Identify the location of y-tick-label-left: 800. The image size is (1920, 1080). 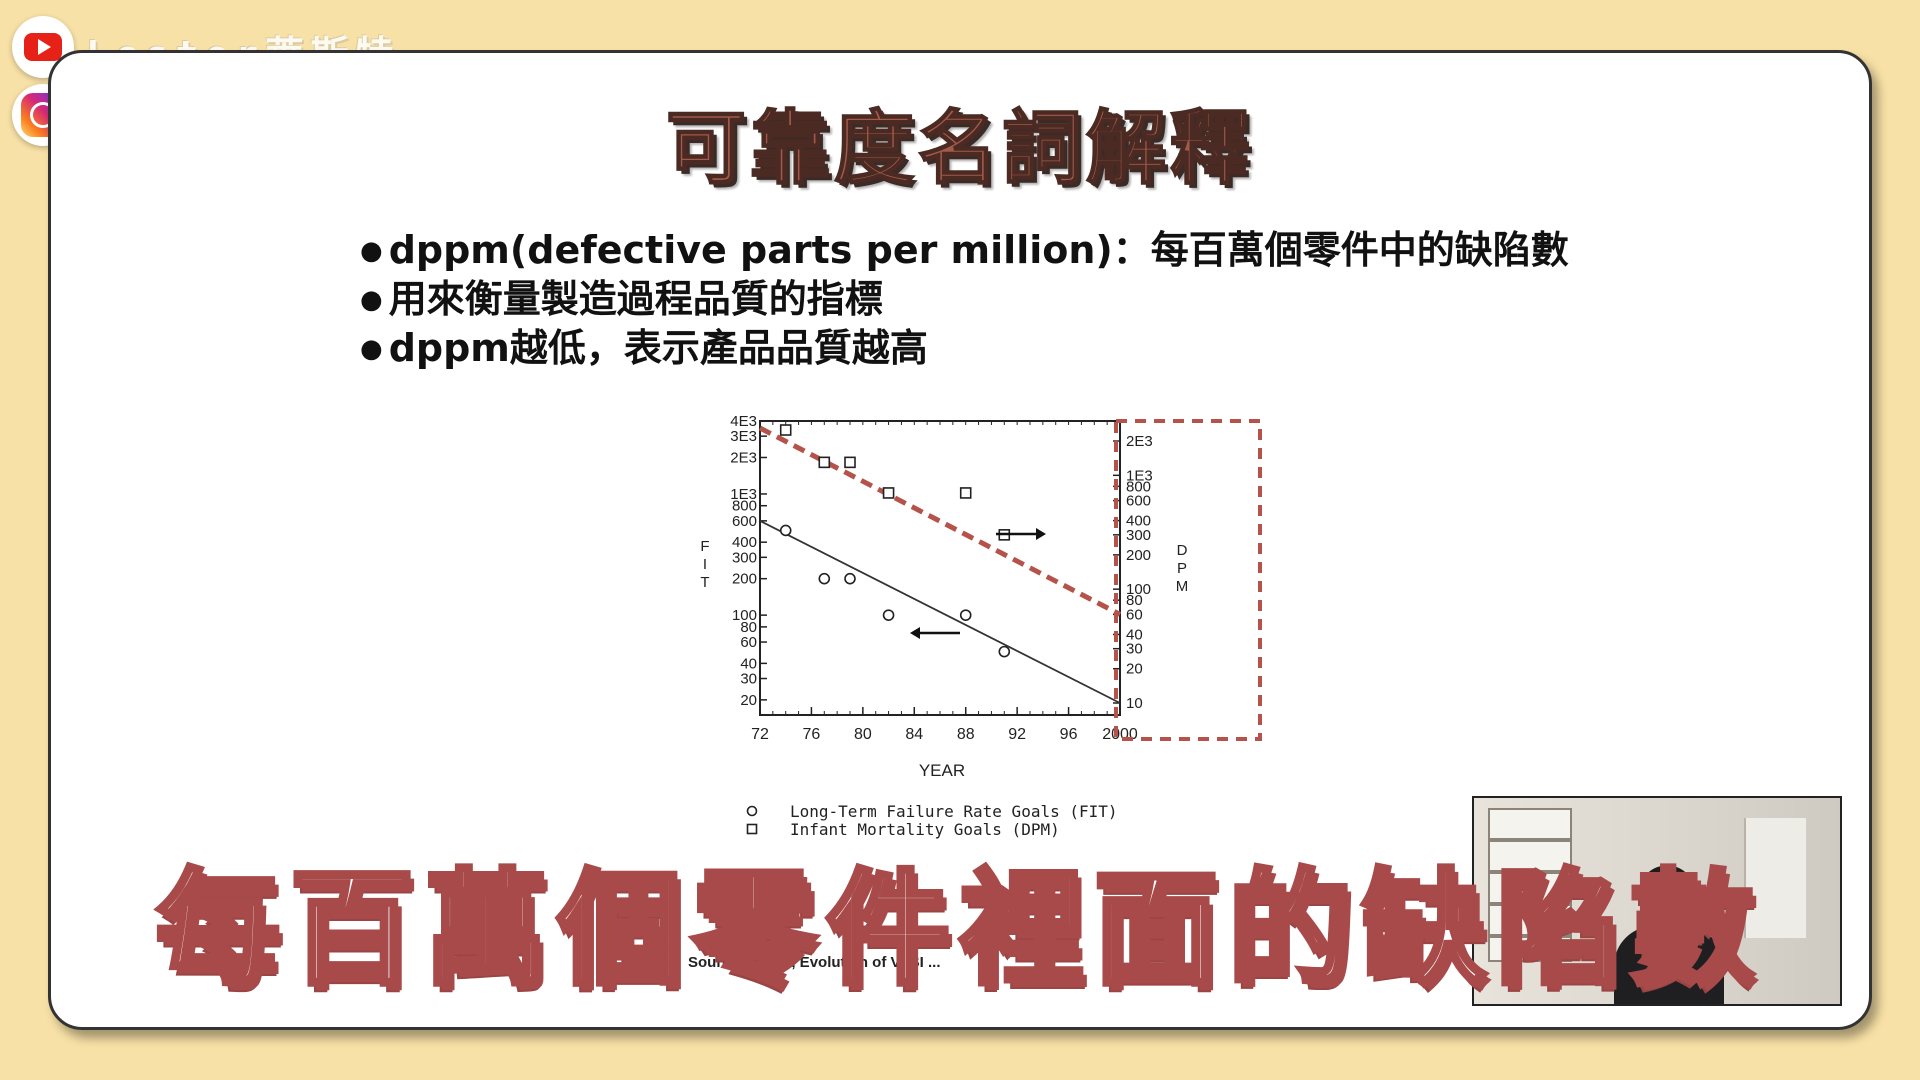
(744, 506).